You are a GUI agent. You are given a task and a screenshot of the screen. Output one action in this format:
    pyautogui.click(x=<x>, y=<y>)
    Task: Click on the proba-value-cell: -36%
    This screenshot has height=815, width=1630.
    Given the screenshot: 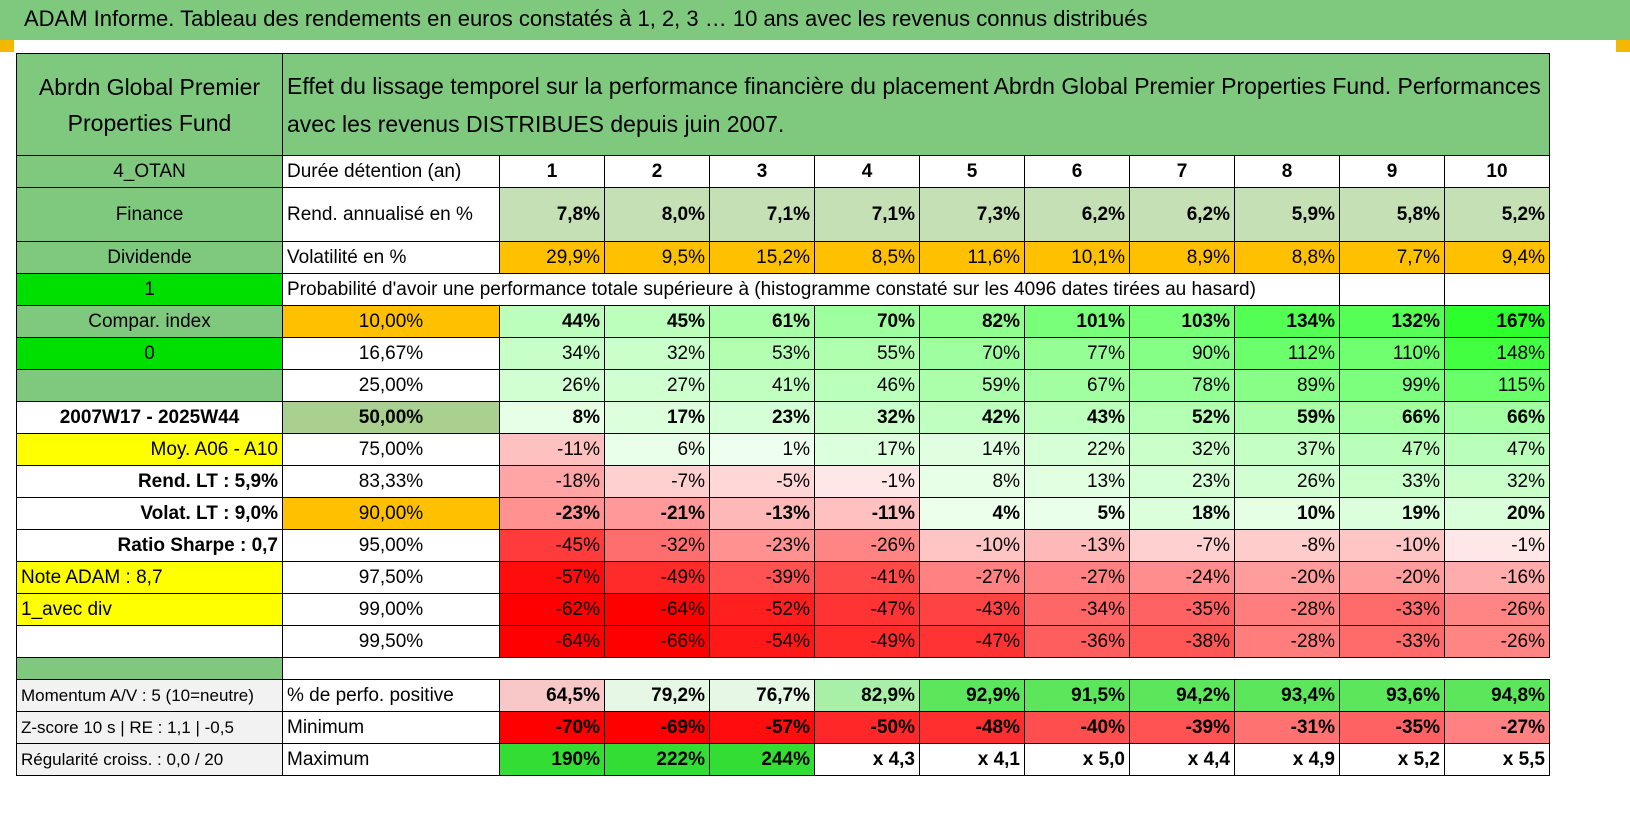 What is the action you would take?
    pyautogui.click(x=1077, y=641)
    